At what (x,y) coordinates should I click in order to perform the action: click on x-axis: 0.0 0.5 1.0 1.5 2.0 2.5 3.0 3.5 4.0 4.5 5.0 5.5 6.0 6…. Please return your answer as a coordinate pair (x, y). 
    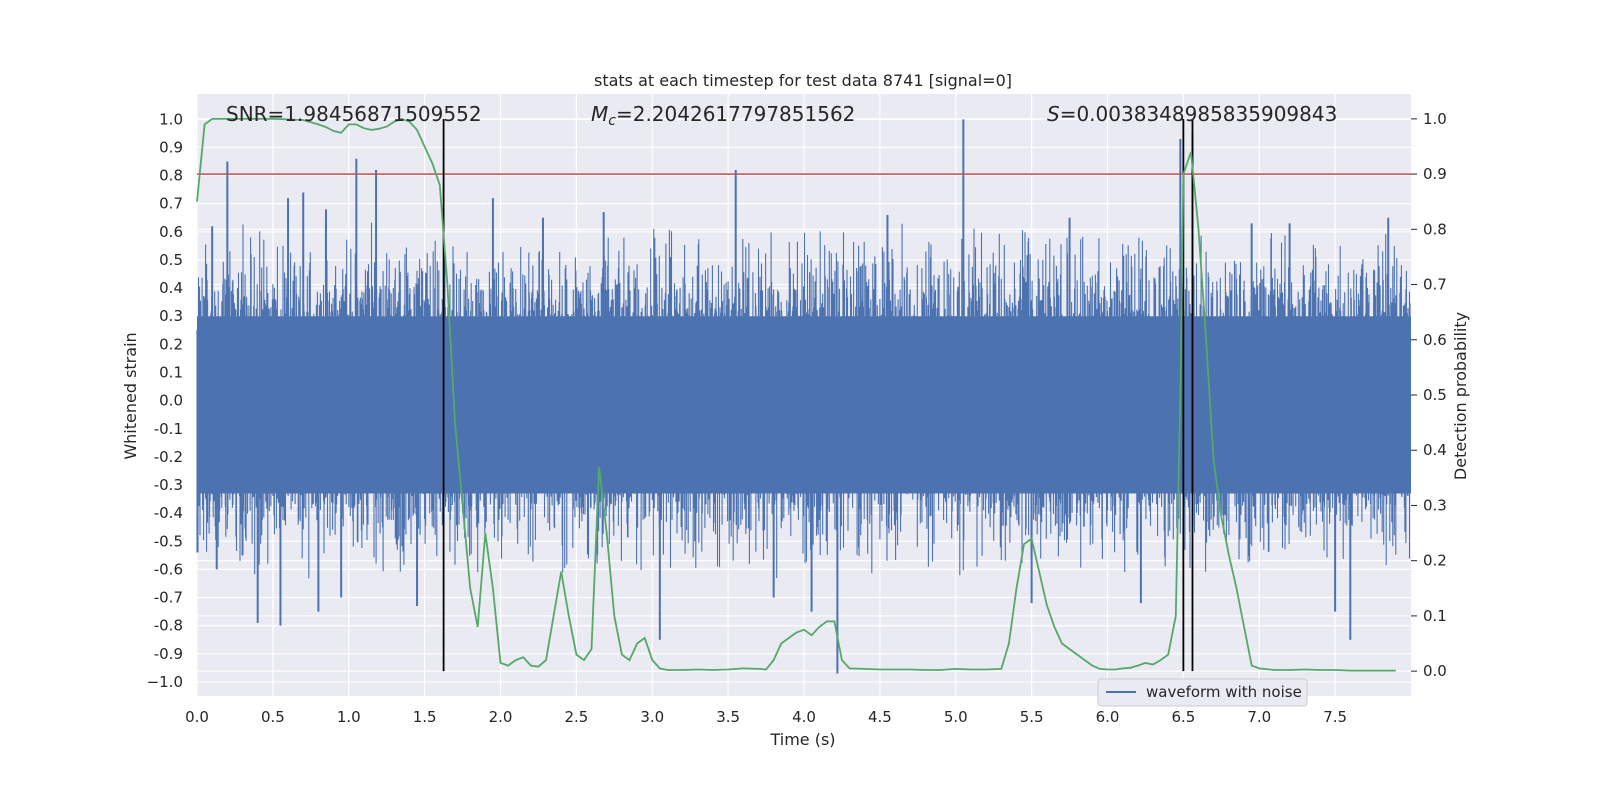
    Looking at the image, I should click on (766, 717).